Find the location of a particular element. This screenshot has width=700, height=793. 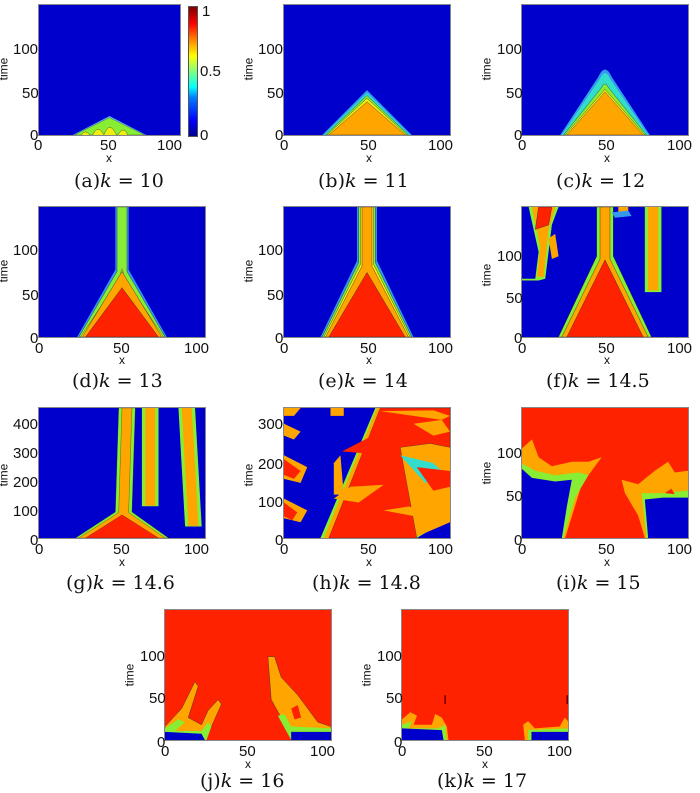

caption-i: (i)k = 15 is located at coordinates (598, 583).